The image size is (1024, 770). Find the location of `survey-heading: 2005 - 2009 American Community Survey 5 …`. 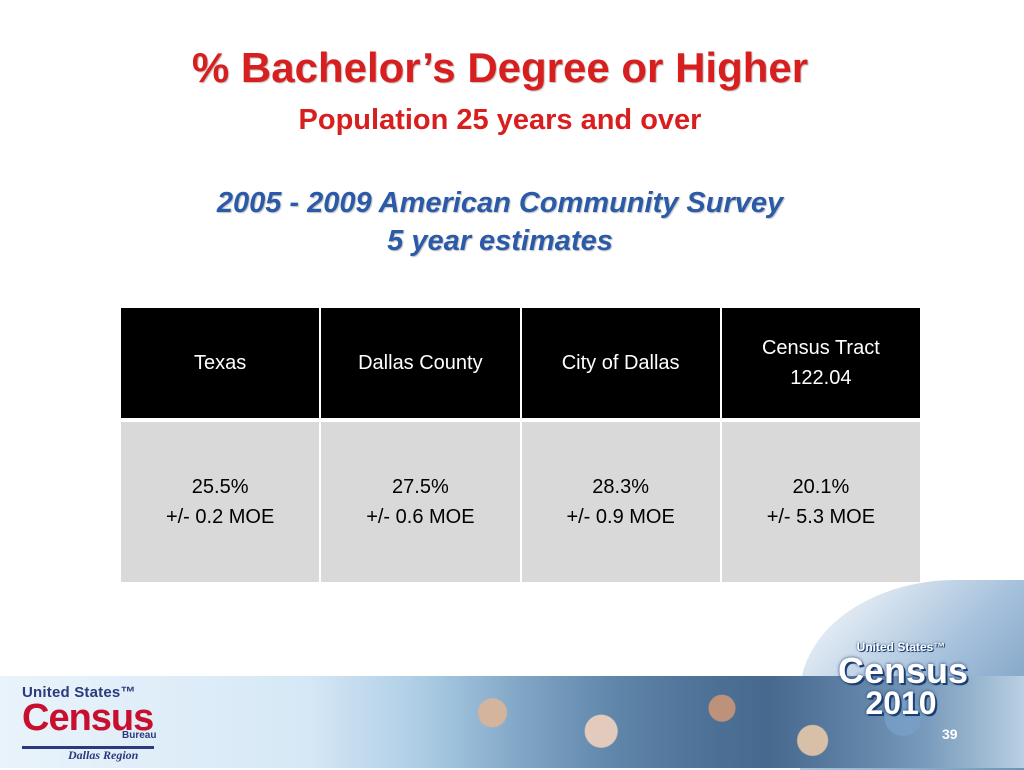

survey-heading: 2005 - 2009 American Community Survey 5 … is located at coordinates (500, 222).